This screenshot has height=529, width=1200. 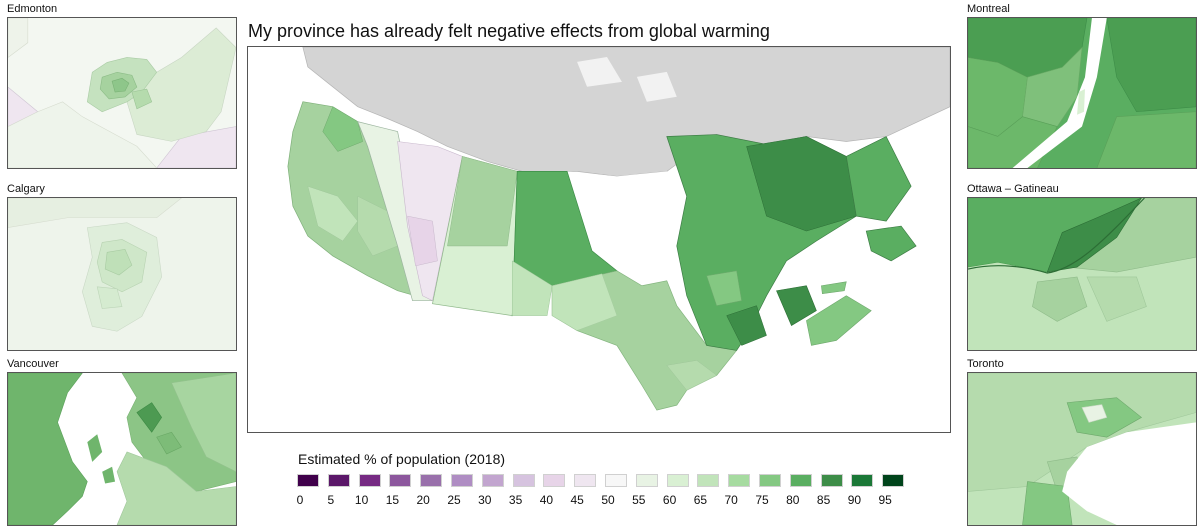 What do you see at coordinates (796, 305) in the screenshot?
I see `region-new-brunswick` at bounding box center [796, 305].